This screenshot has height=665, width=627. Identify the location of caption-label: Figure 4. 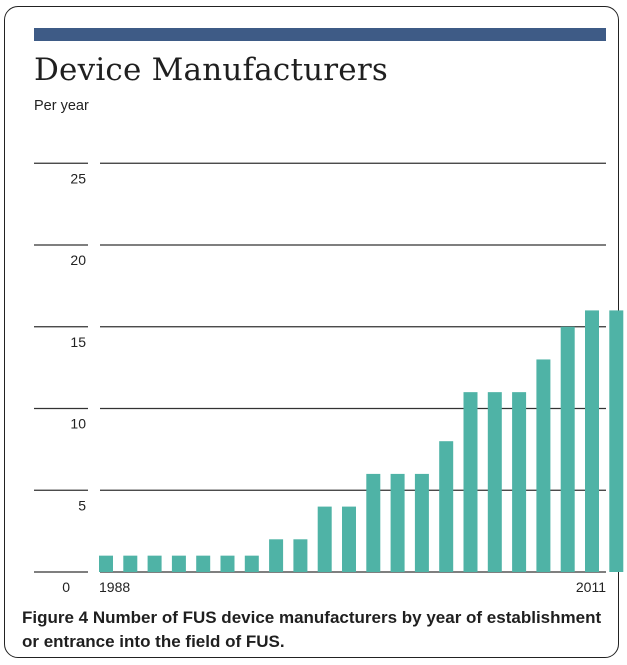
(55, 617).